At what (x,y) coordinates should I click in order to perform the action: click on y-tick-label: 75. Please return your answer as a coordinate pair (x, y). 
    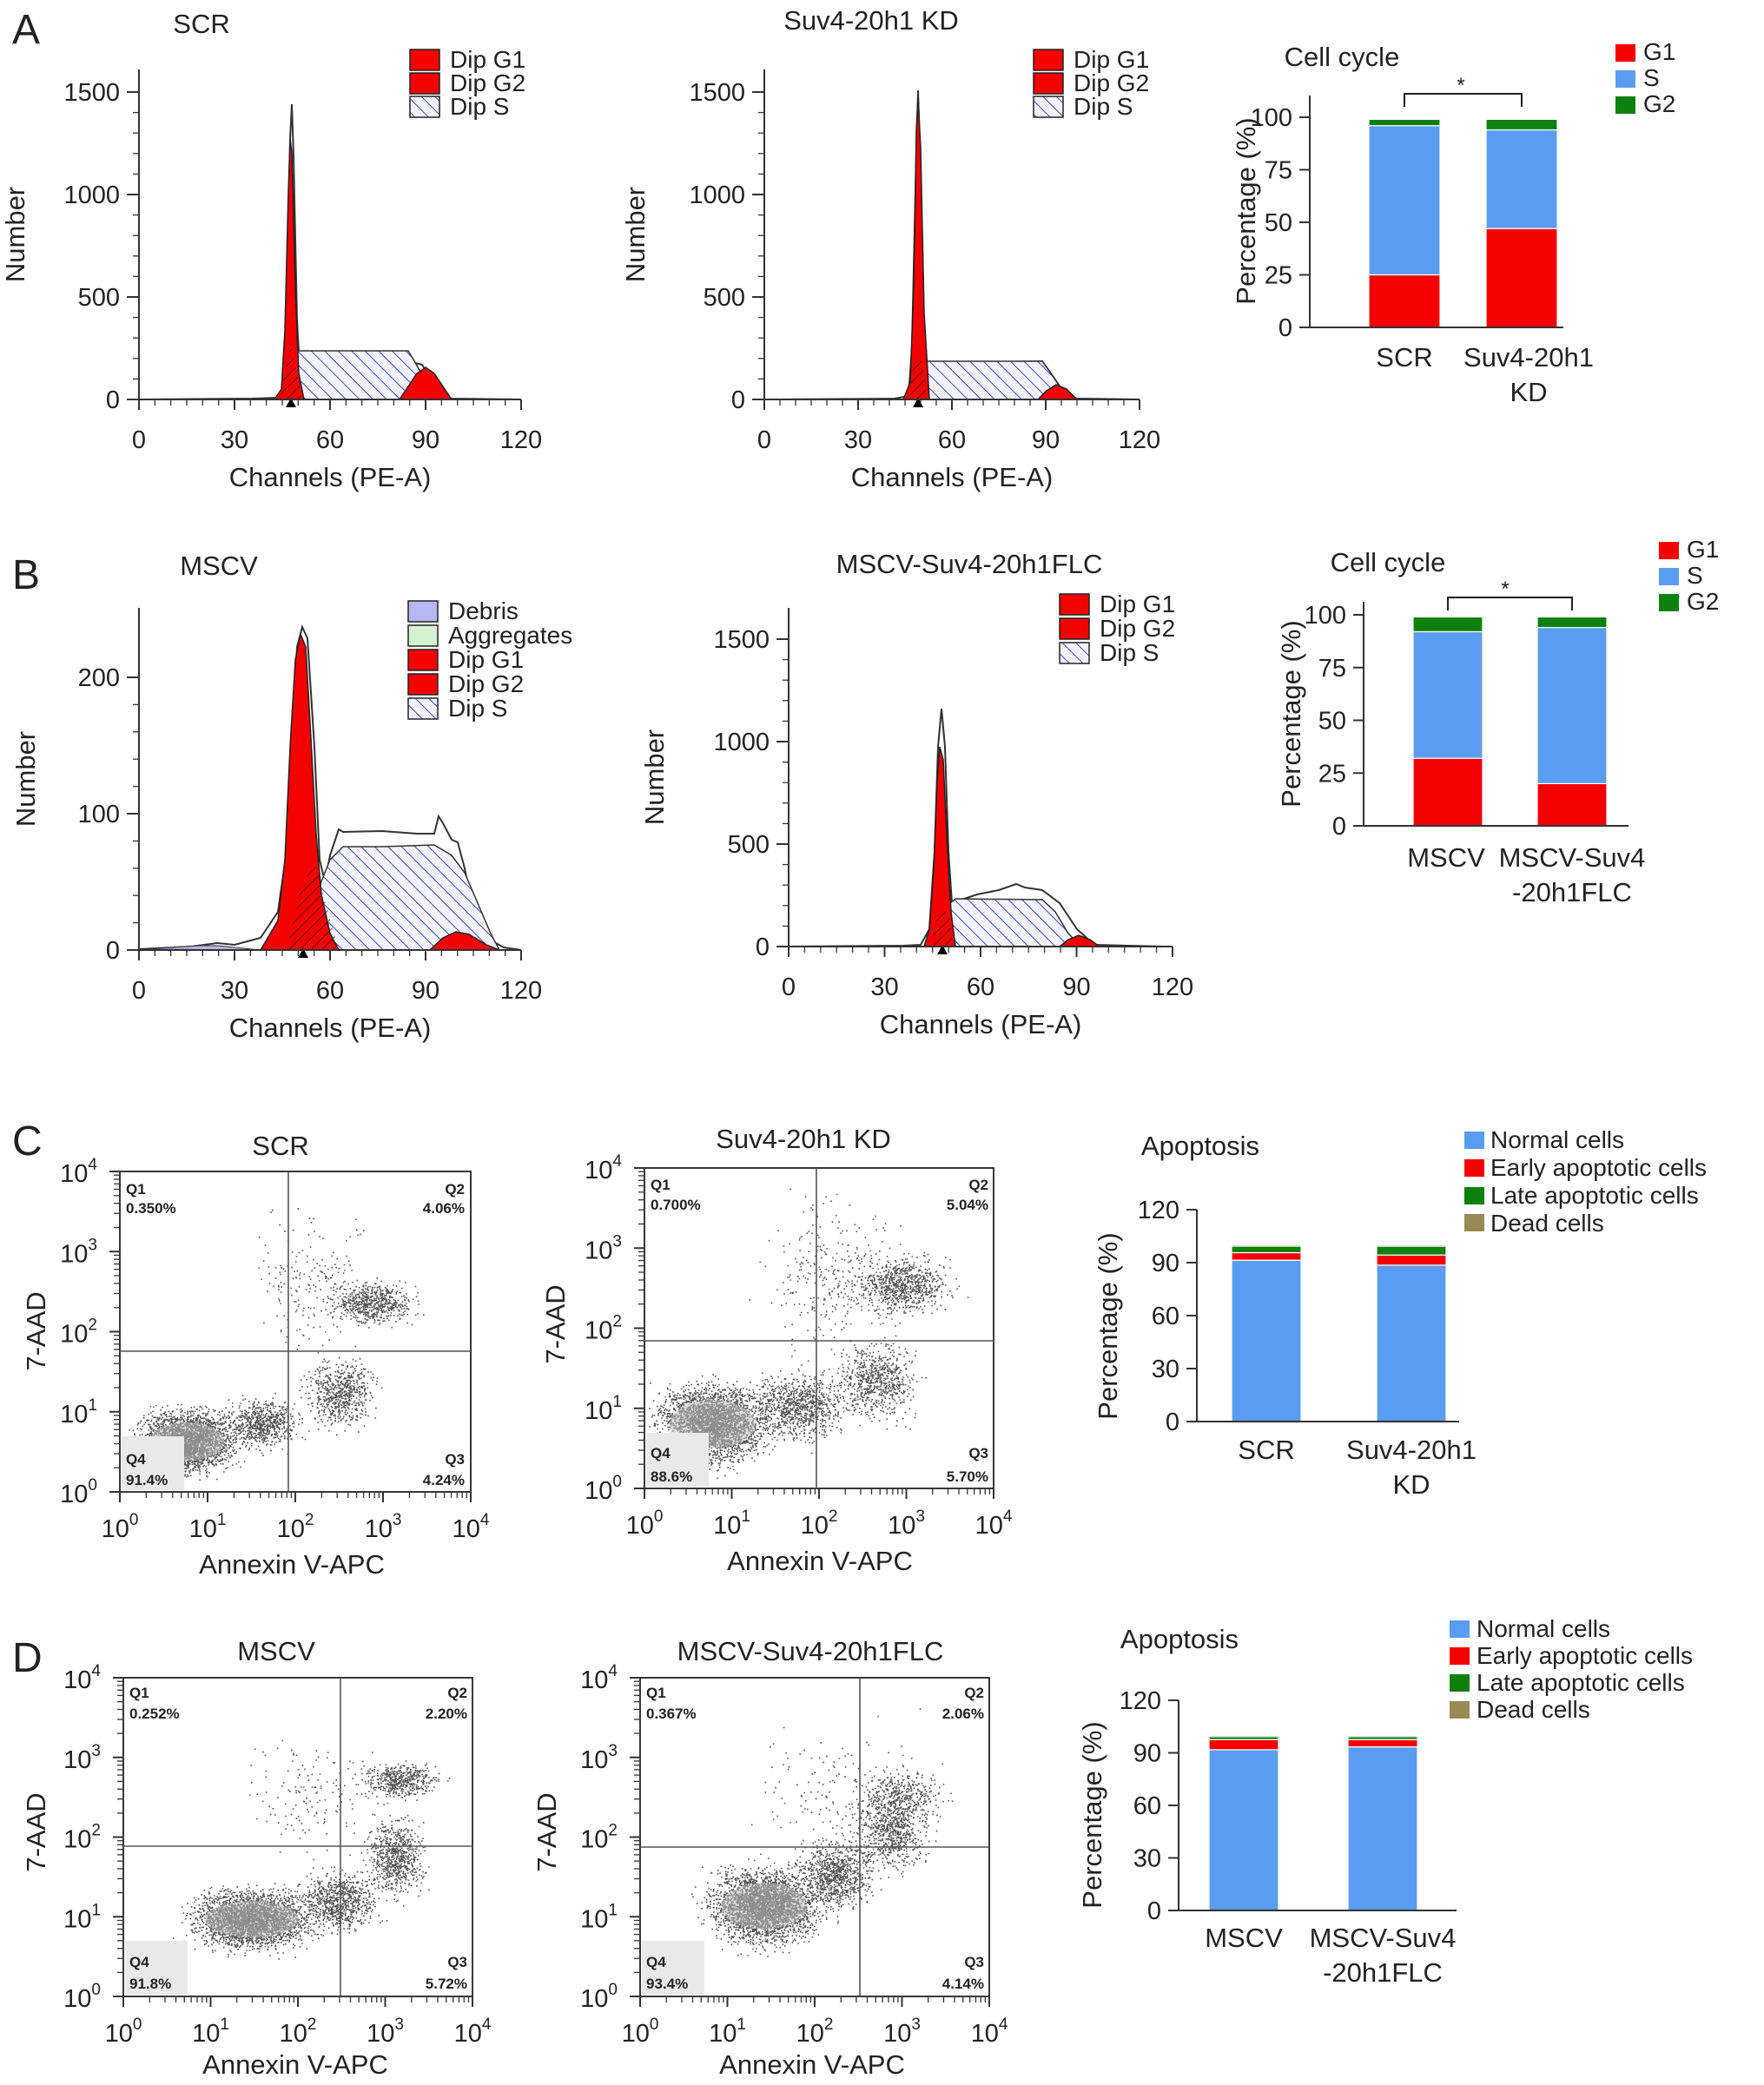
    Looking at the image, I should click on (1332, 669).